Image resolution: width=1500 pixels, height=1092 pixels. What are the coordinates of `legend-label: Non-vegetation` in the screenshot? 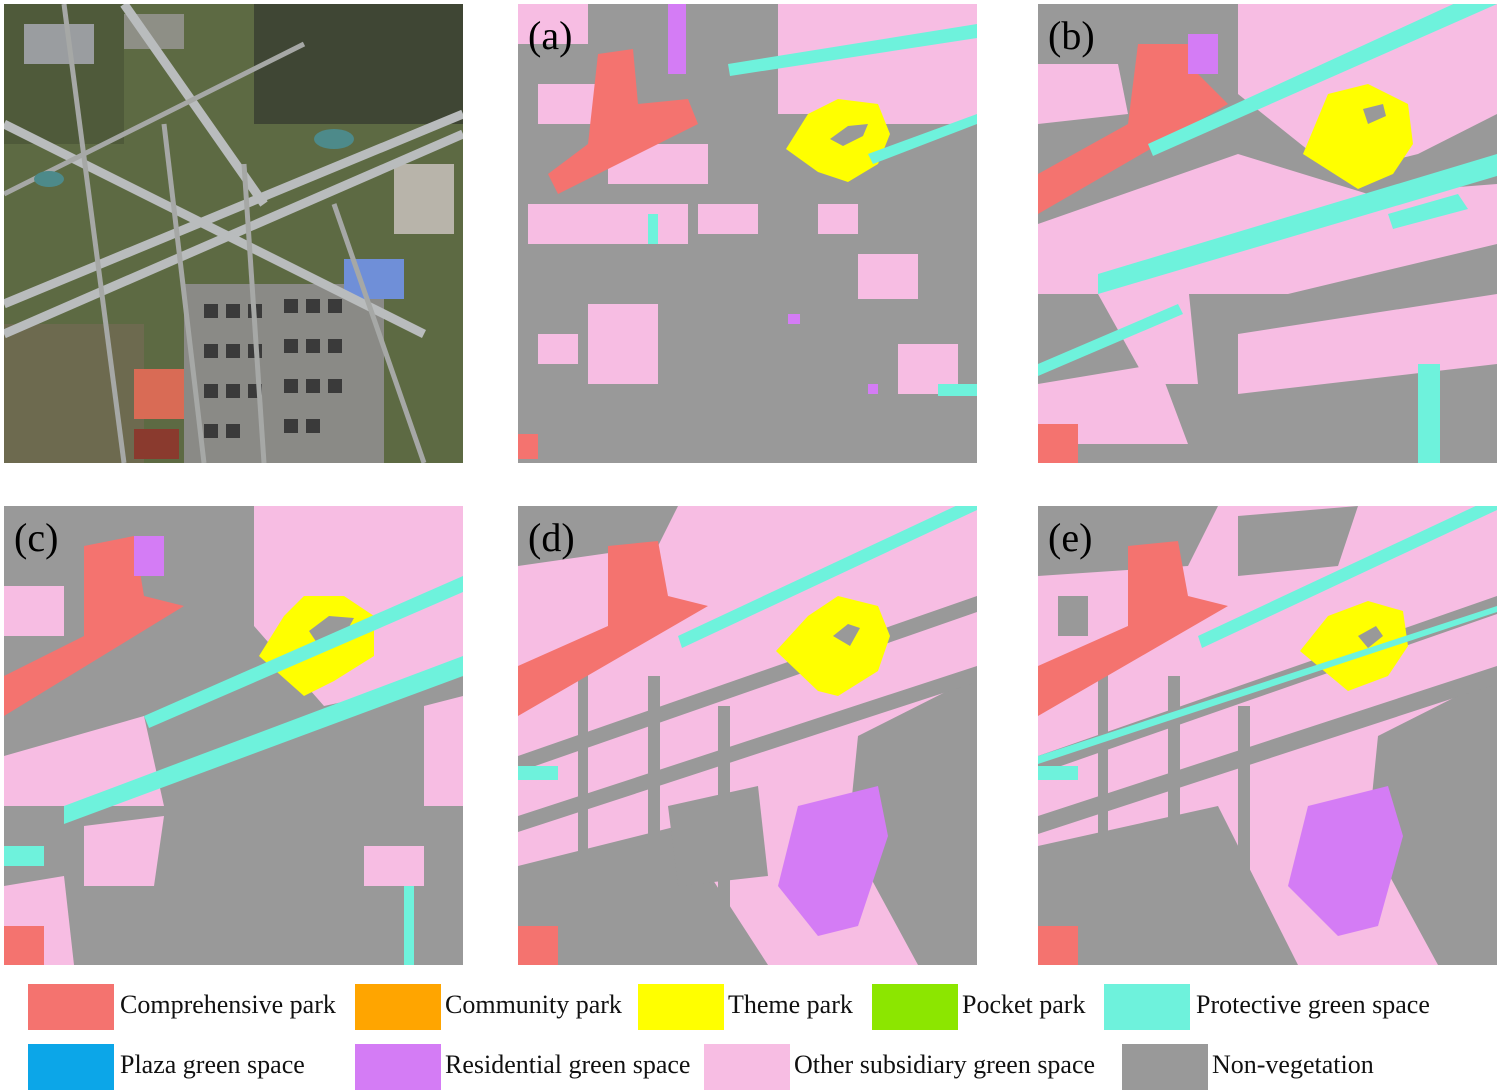 It's located at (1293, 1064).